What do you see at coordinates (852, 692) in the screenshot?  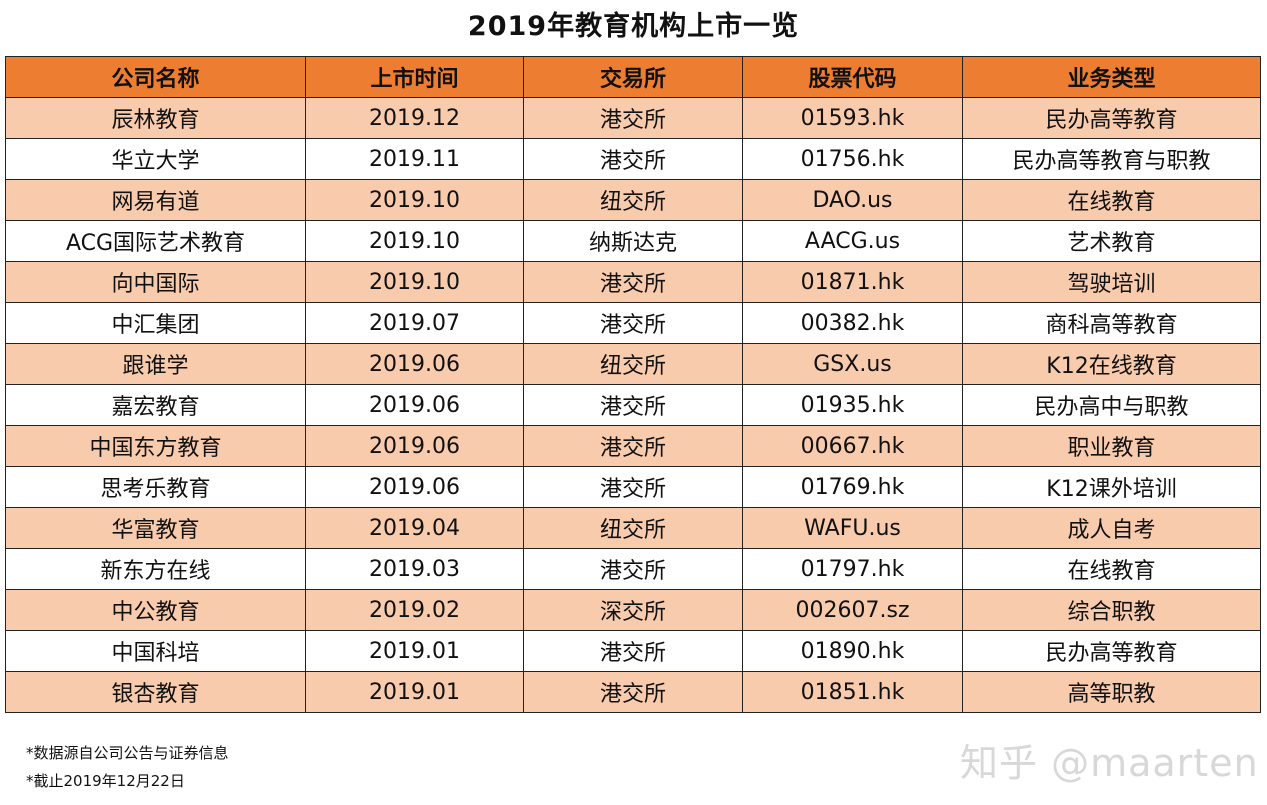 I see `cell-stock-code: 01851.hk` at bounding box center [852, 692].